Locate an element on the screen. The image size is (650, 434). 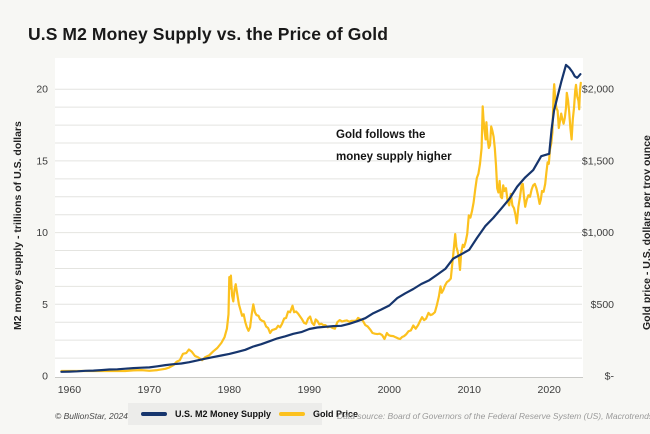
svg-text: $500 is located at coordinates (603, 305).